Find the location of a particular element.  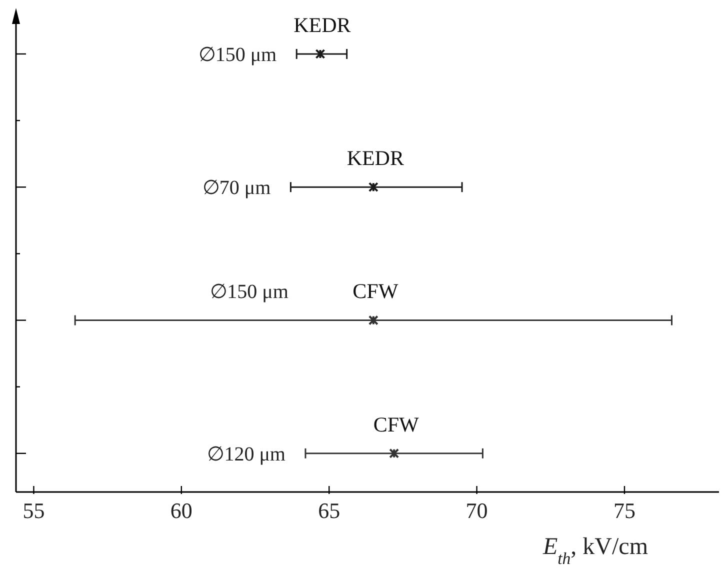

y-tick-label: ∅70 μm is located at coordinates (237, 188).